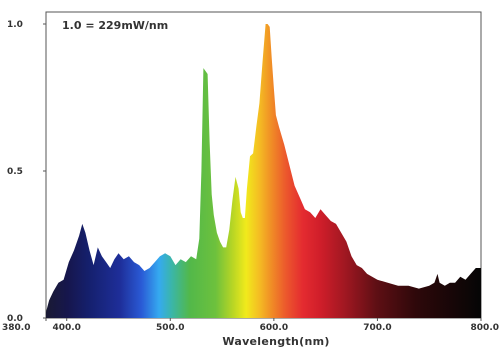 This screenshot has height=352, width=501. I want to click on x-tick-label: 600.0, so click(274, 328).